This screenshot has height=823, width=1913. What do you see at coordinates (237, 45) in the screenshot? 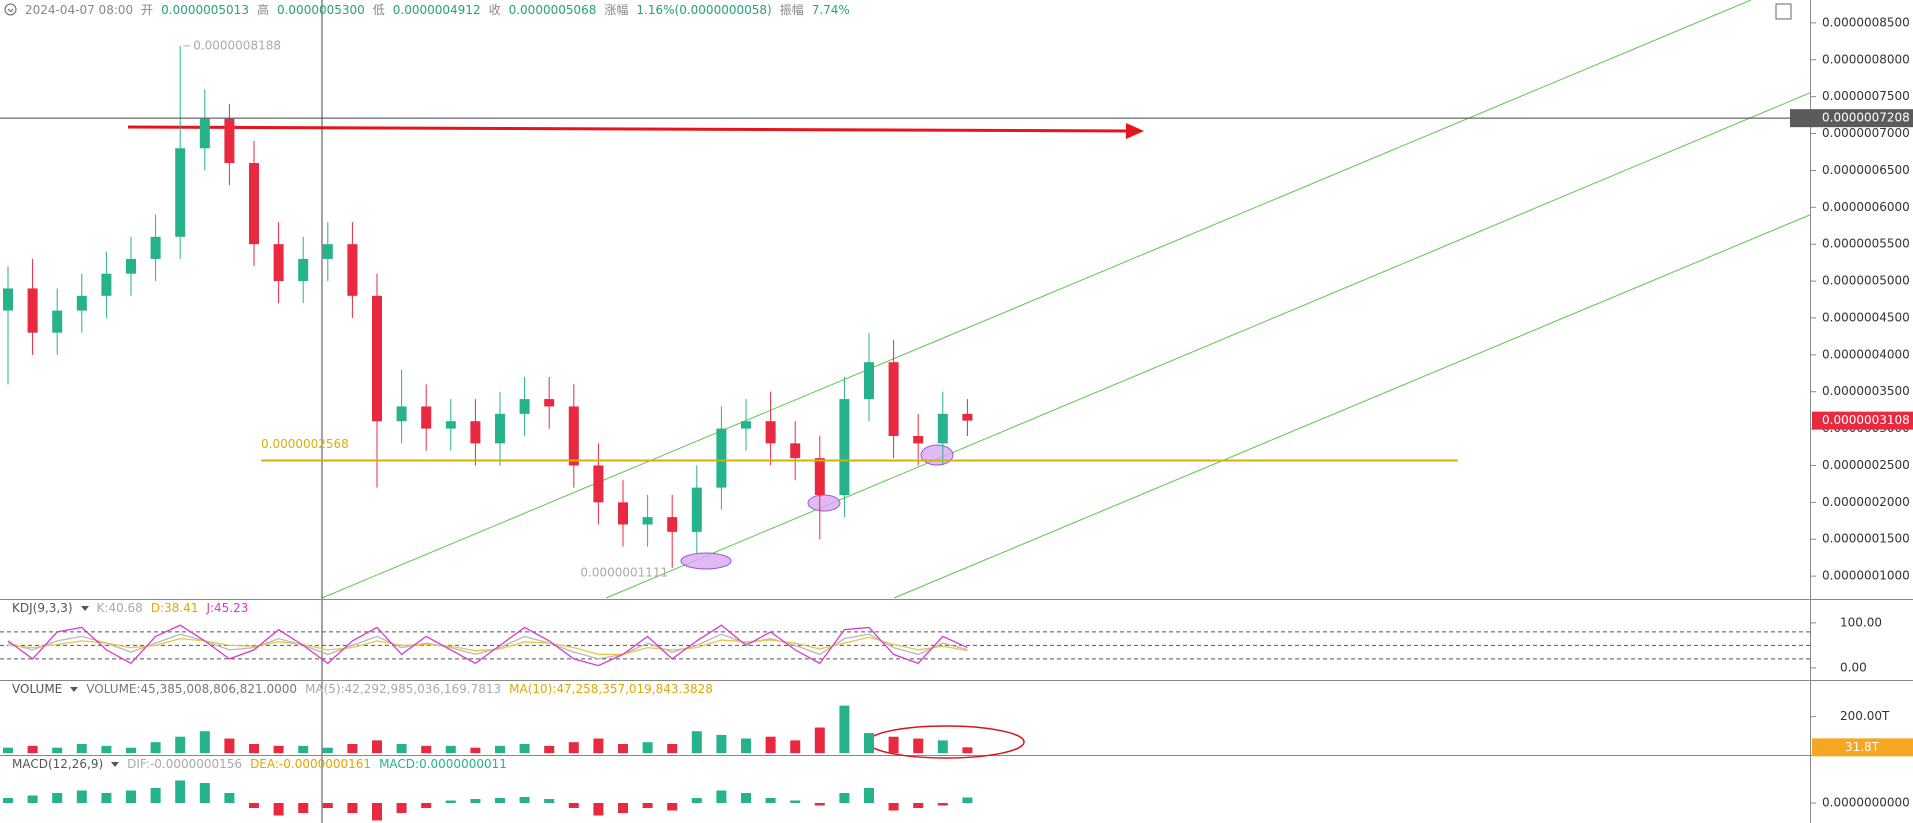
I see `max-label: 0.0000008188` at bounding box center [237, 45].